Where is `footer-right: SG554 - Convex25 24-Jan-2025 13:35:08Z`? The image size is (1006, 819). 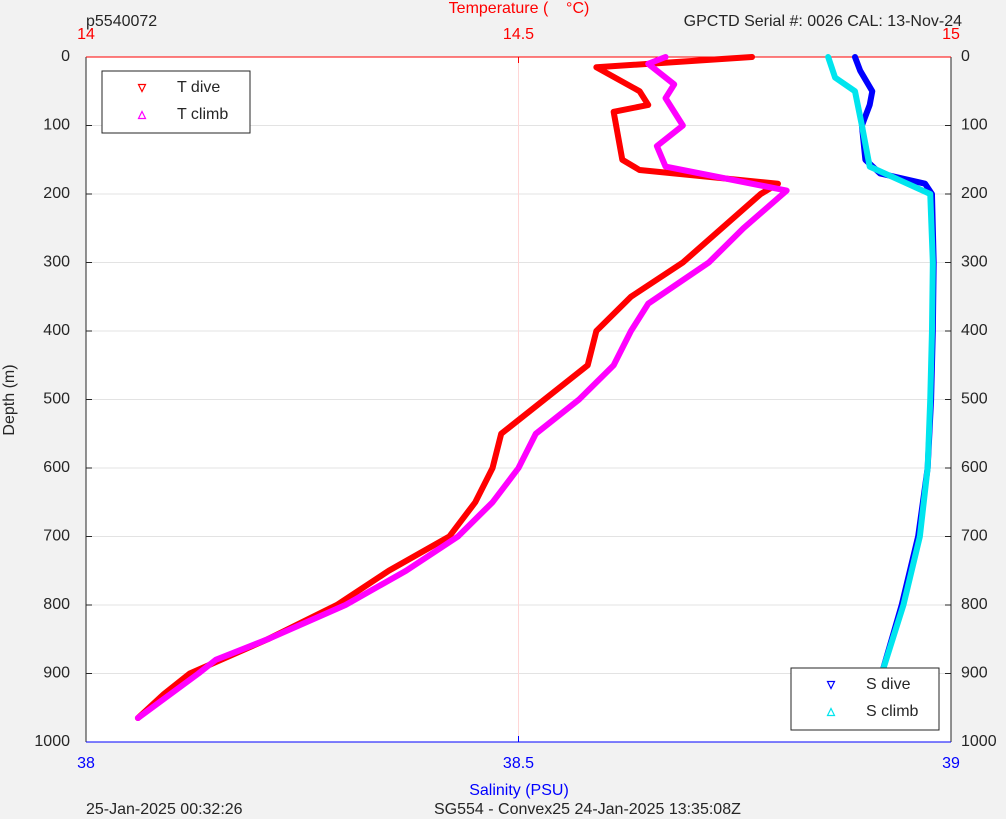 footer-right: SG554 - Convex25 24-Jan-2025 13:35:08Z is located at coordinates (587, 809).